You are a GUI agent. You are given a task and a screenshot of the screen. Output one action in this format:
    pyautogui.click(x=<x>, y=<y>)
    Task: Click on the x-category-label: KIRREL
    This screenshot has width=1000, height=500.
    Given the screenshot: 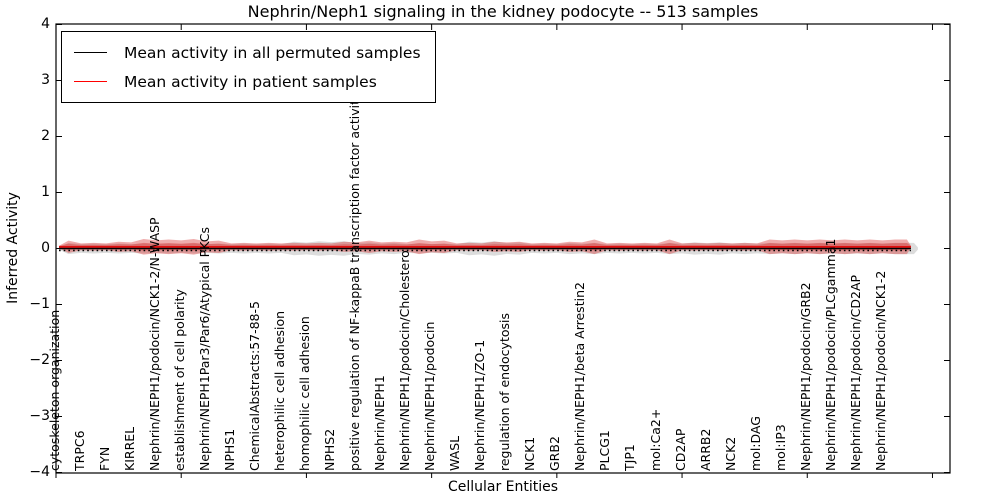 What is the action you would take?
    pyautogui.click(x=129, y=448)
    